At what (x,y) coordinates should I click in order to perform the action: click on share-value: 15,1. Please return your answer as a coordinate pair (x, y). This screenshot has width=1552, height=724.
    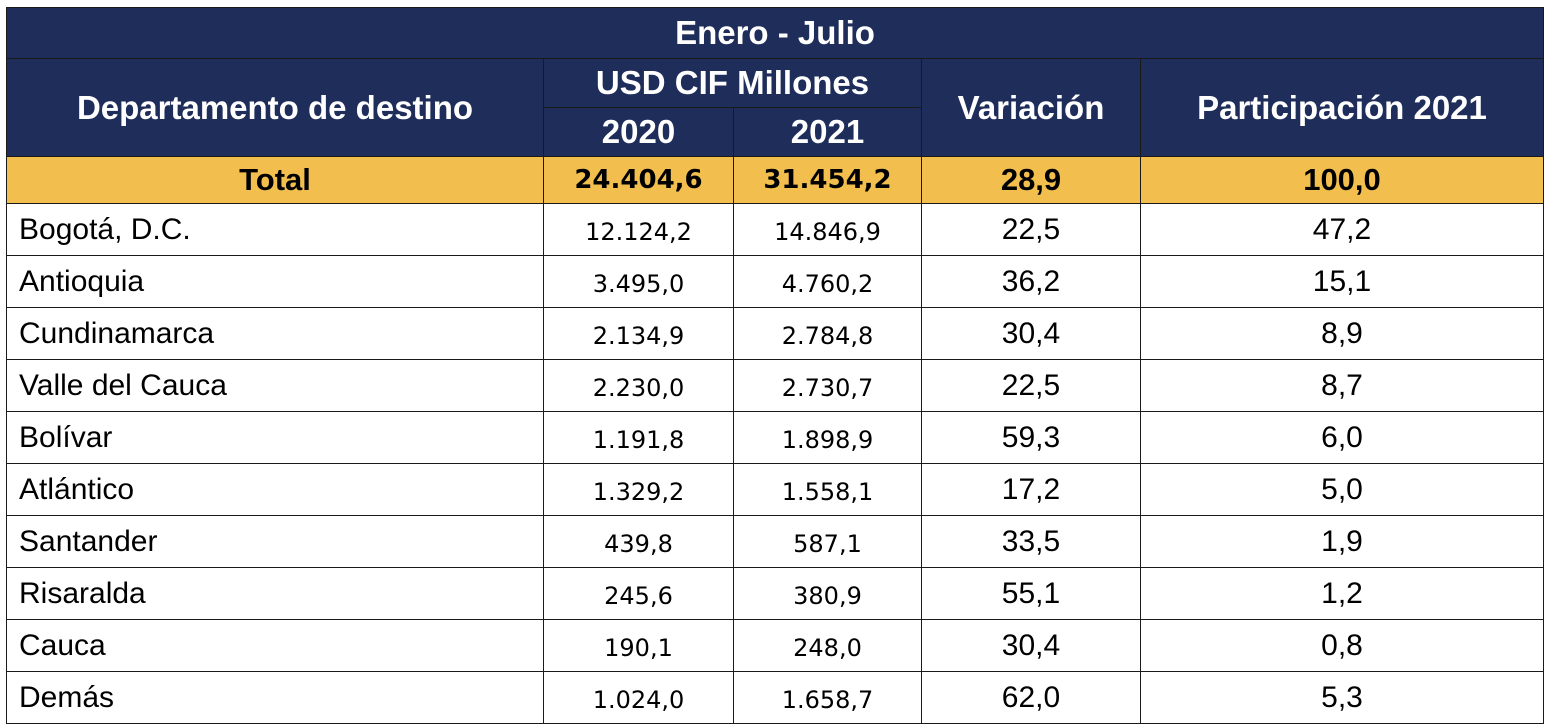
    Looking at the image, I should click on (1342, 281).